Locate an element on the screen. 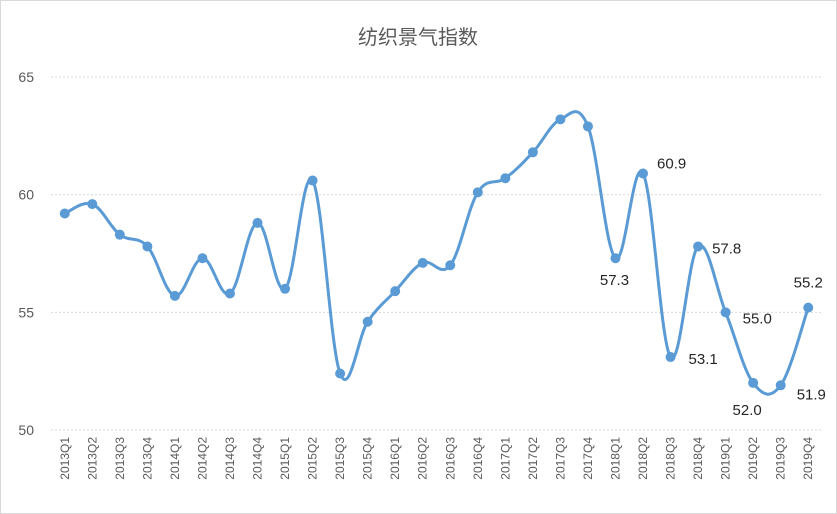 The image size is (837, 514). x-tick-label: 2015Q3 is located at coordinates (340, 458).